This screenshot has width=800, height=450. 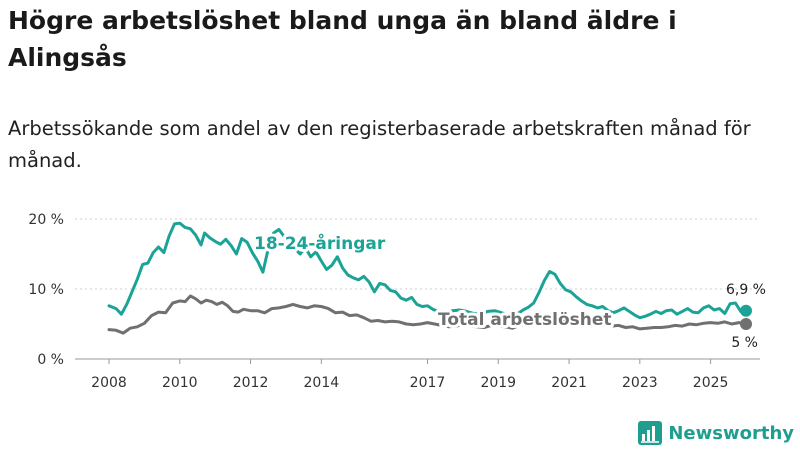 I want to click on x-tick-label: 2014, so click(x=322, y=383).